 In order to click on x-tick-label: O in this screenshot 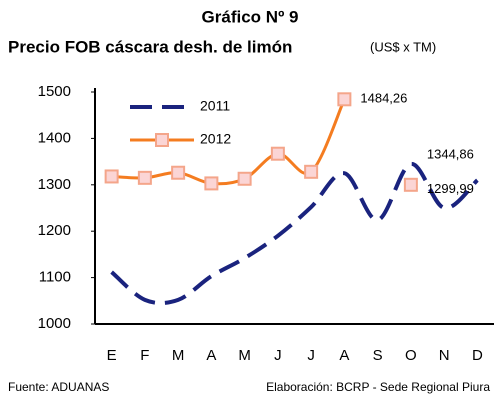, I will do `click(411, 355)`.